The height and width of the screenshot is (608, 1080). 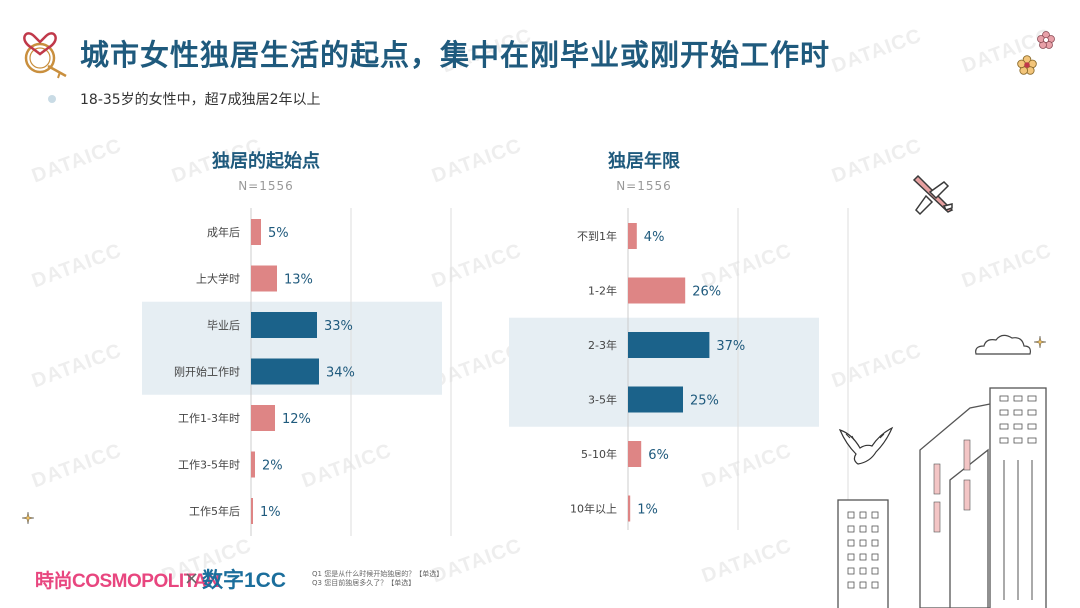 I want to click on category-label: 成年后, so click(x=223, y=232).